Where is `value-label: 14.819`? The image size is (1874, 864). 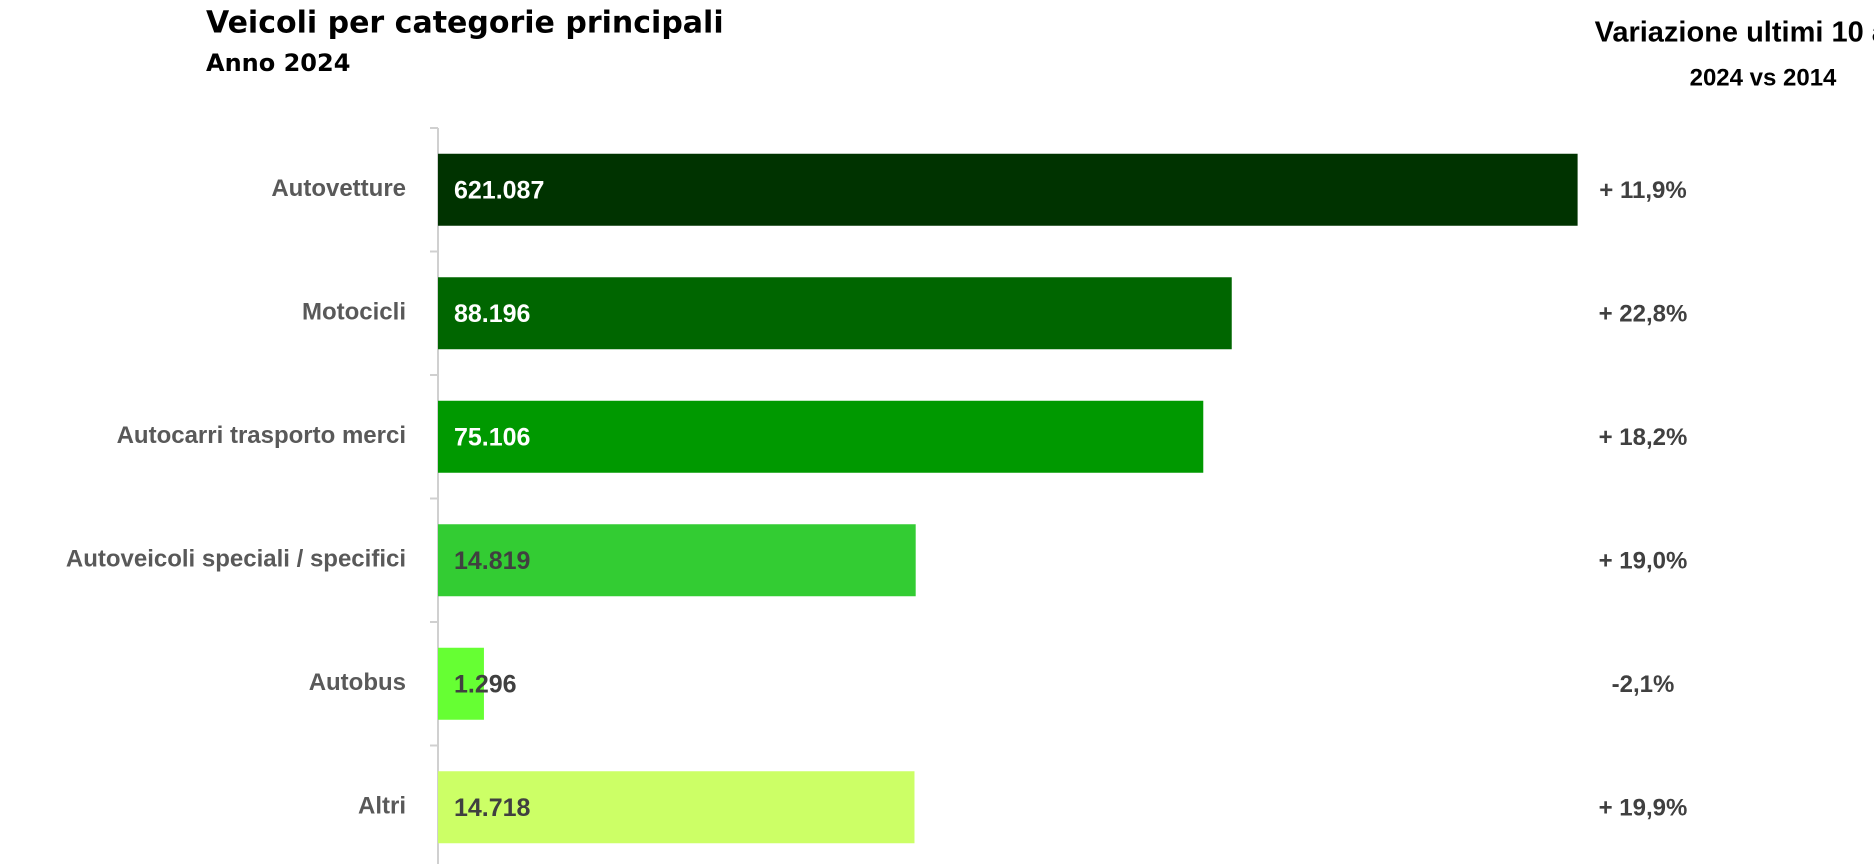
value-label: 14.819 is located at coordinates (492, 561).